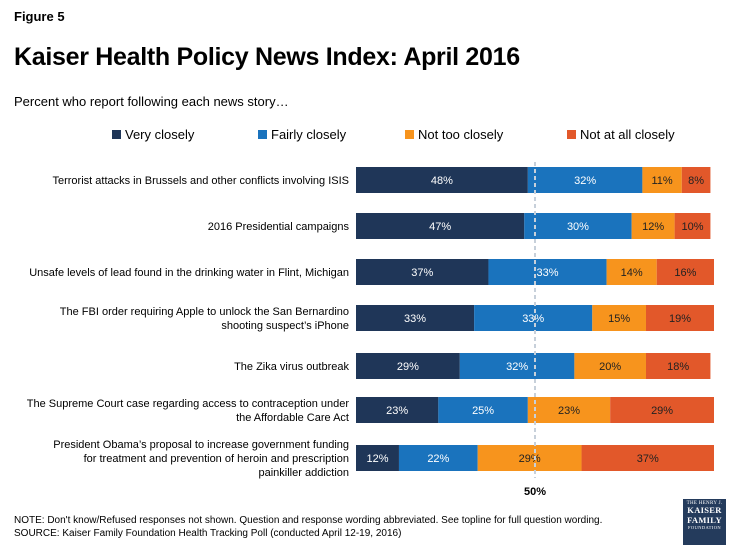 This screenshot has width=735, height=551. I want to click on category-label: 2016 Presidential campaigns, so click(279, 227).